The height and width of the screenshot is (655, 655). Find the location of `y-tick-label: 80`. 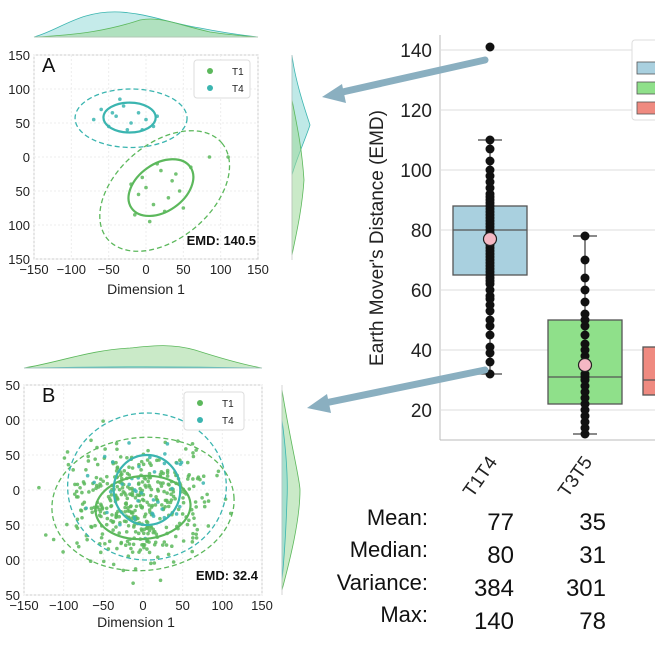

y-tick-label: 80 is located at coordinates (421, 231).